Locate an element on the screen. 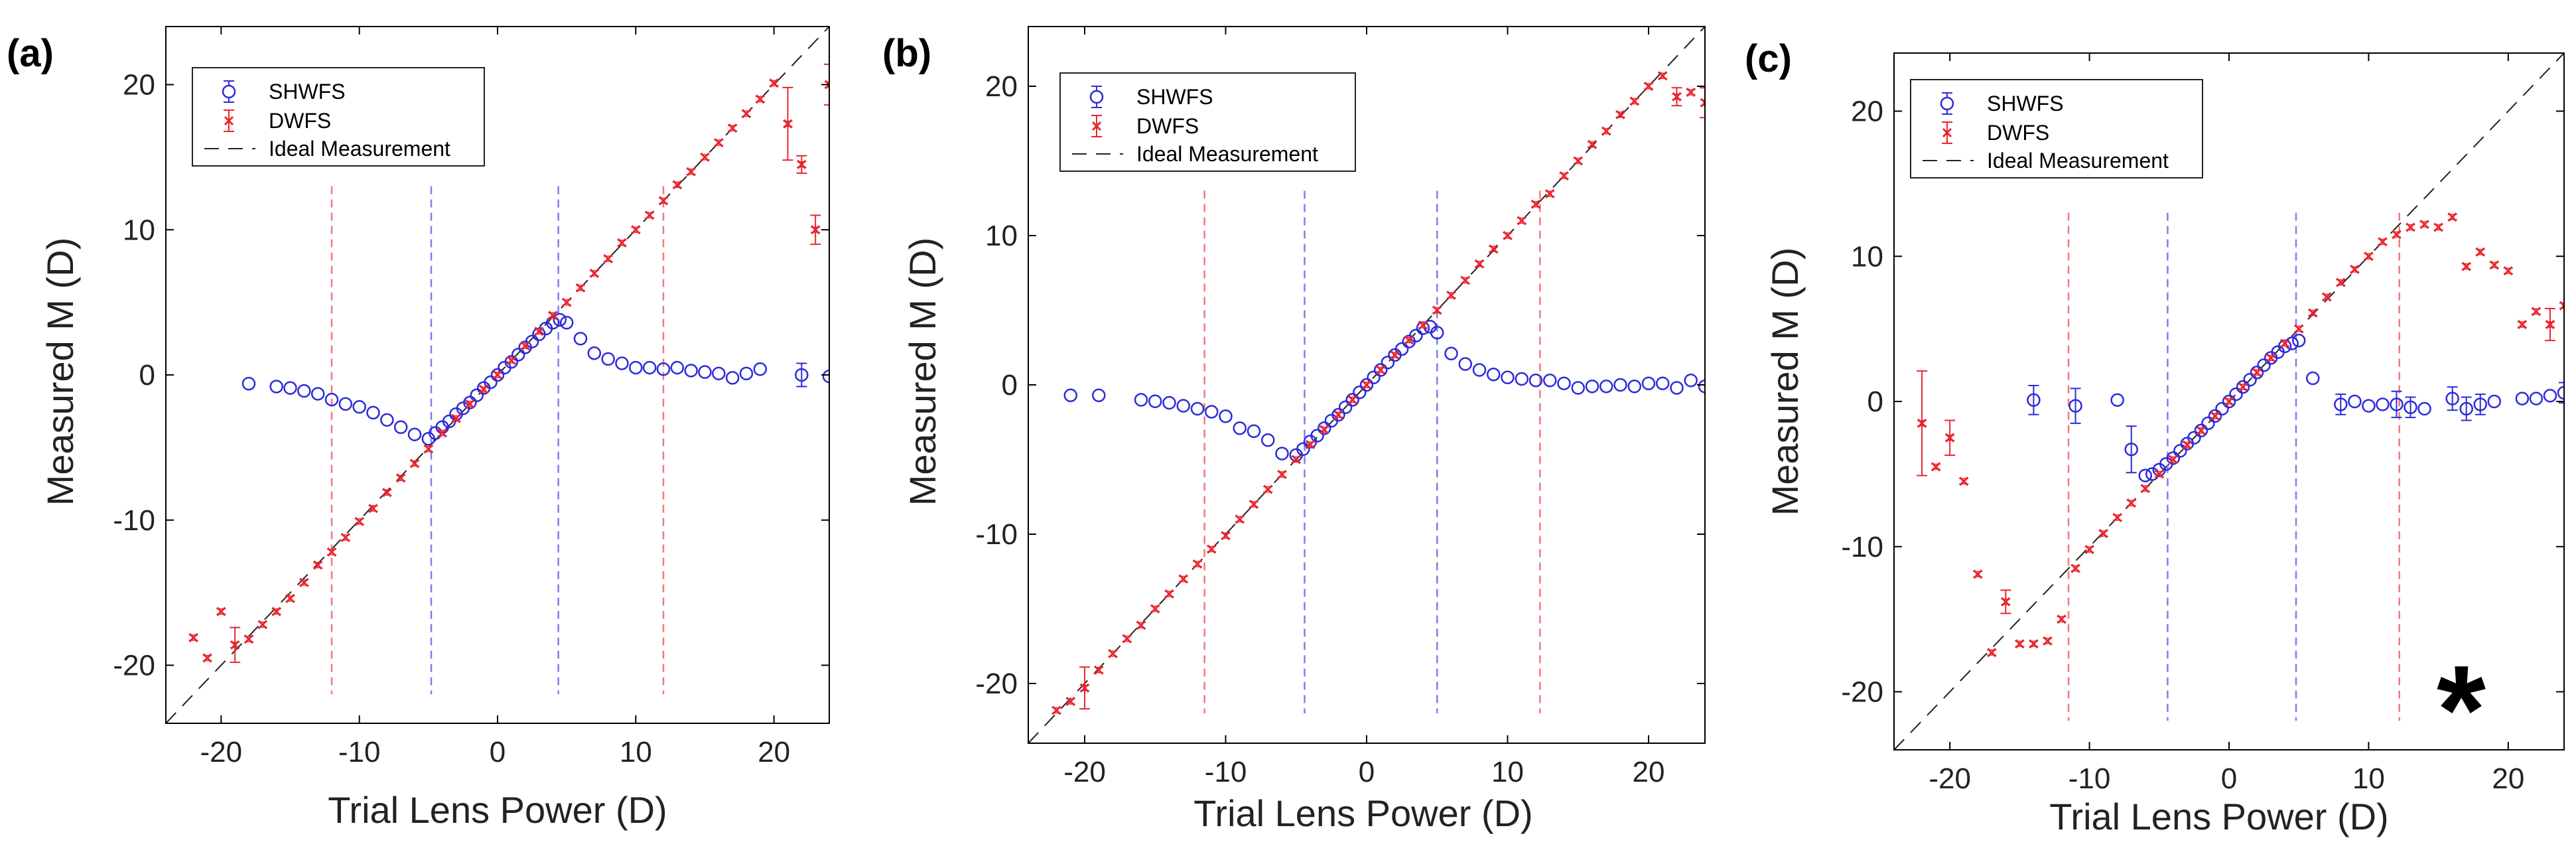 The height and width of the screenshot is (858, 2576). panel-label-a: (a) is located at coordinates (30, 53).